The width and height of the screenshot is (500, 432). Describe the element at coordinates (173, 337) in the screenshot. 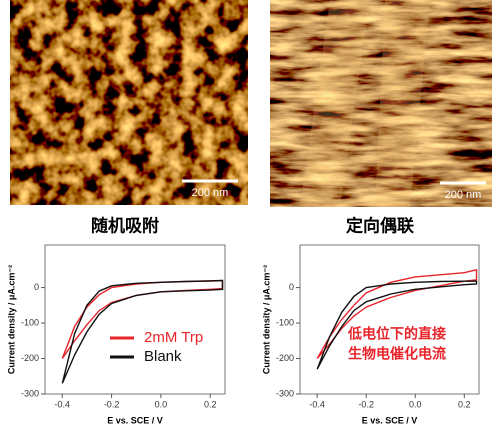

I see `legend-label: 2mM Trp` at that location.